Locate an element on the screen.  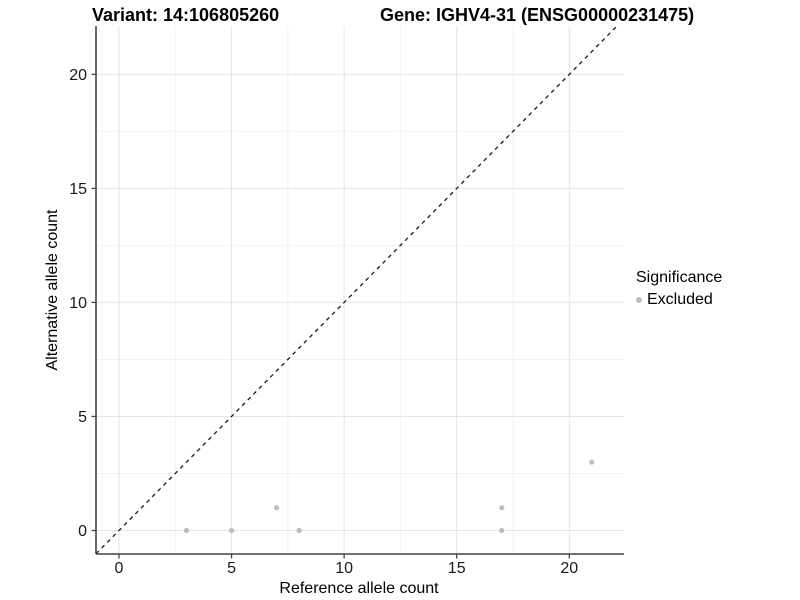
x-tick-label: 10 is located at coordinates (344, 568).